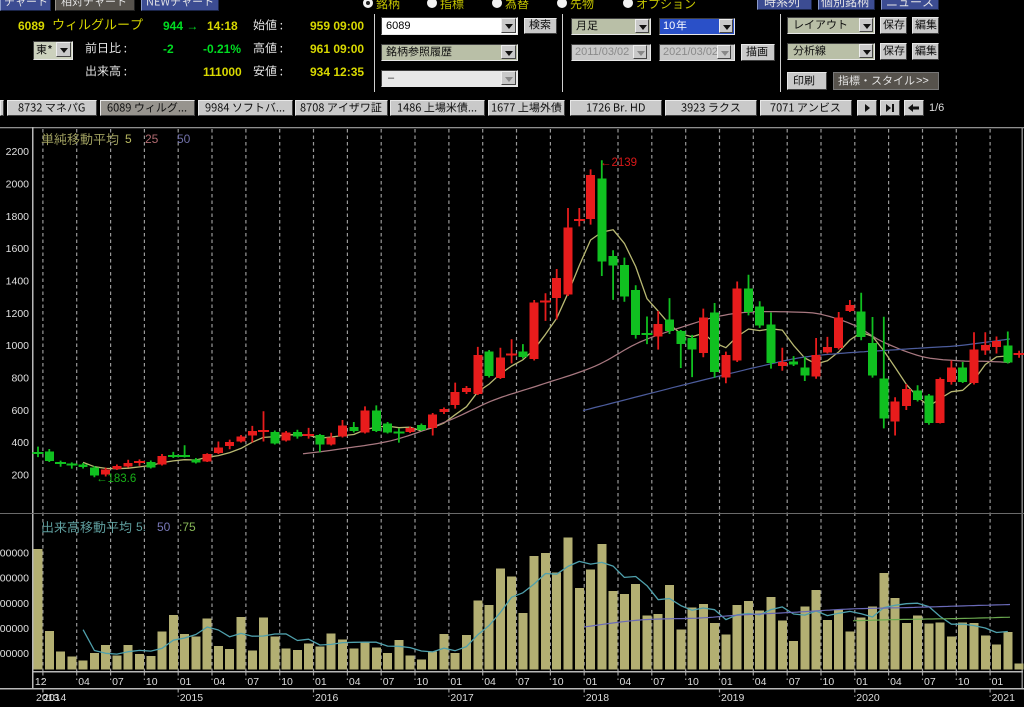 Image resolution: width=1024 pixels, height=707 pixels. What do you see at coordinates (14, 604) in the screenshot?
I see `svg-text: 1500000` at bounding box center [14, 604].